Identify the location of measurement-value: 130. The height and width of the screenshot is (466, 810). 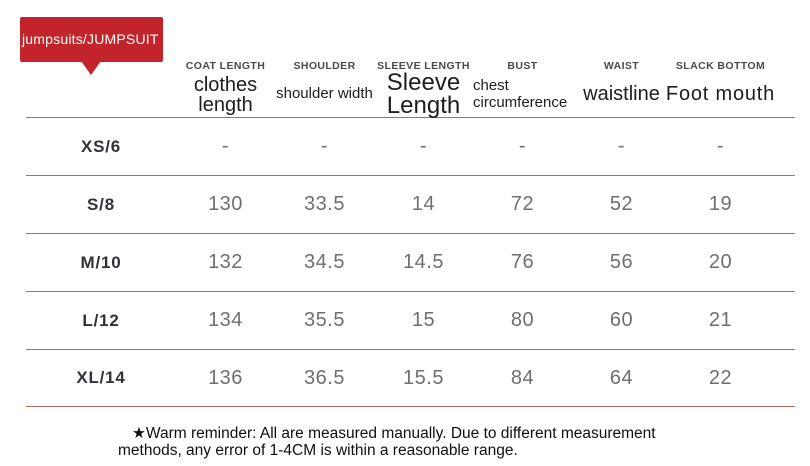
(225, 204).